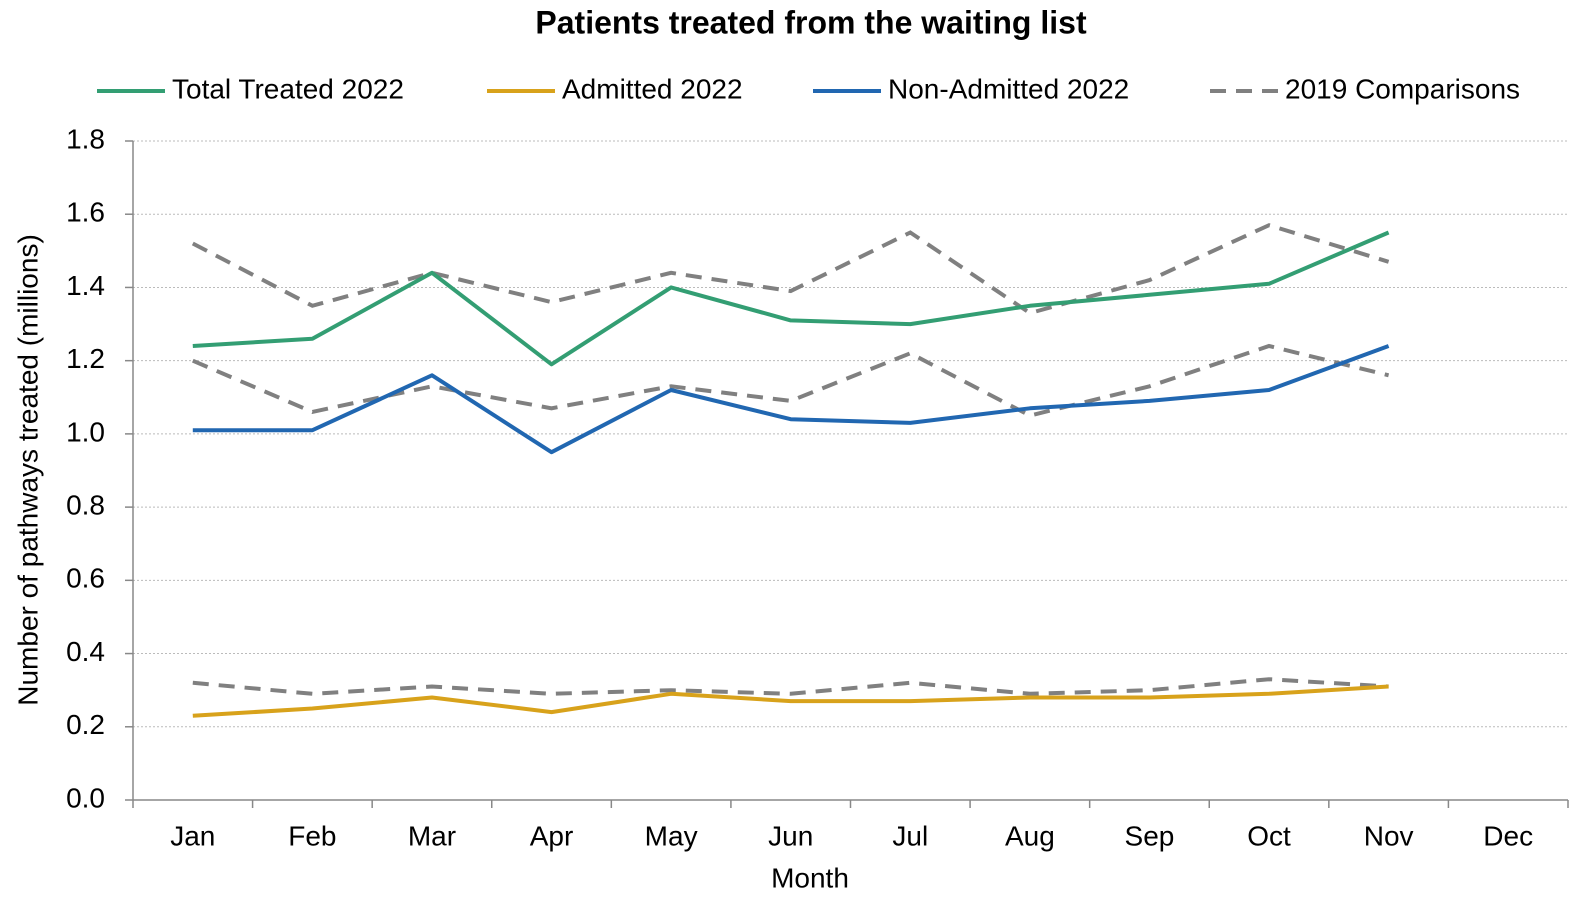 Image resolution: width=1589 pixels, height=904 pixels. I want to click on x-tick-label: Feb, so click(312, 835).